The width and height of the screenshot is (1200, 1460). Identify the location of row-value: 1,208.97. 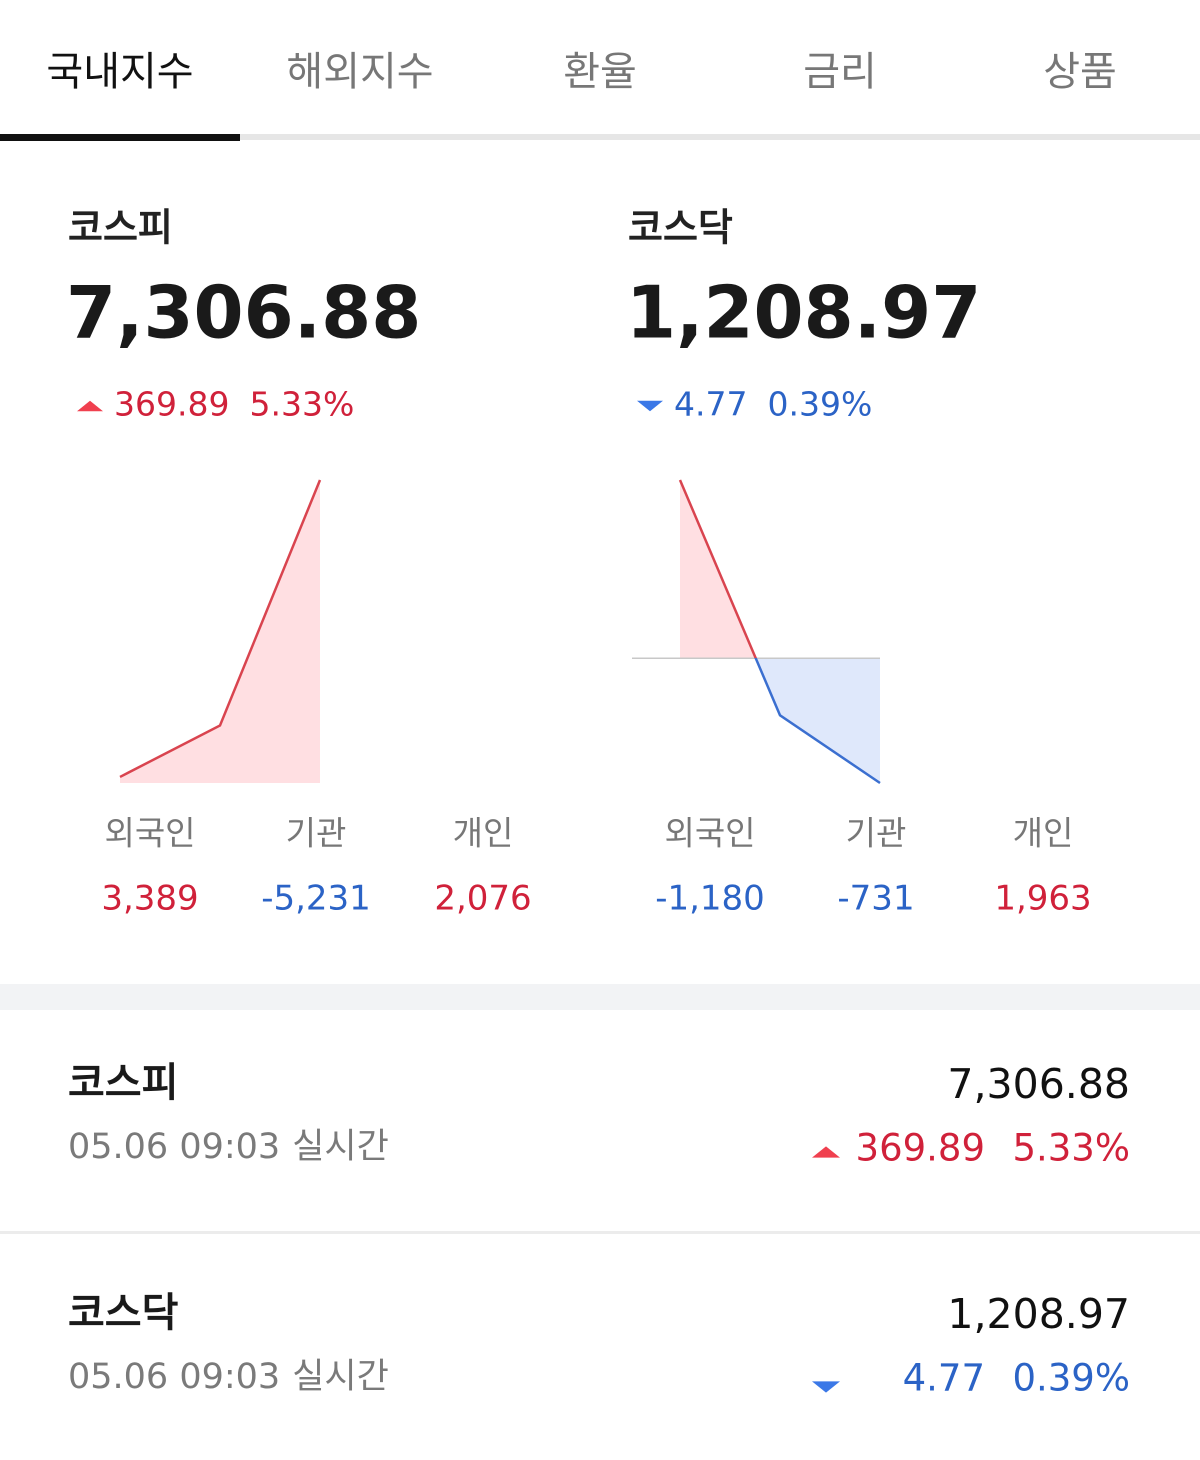
(1038, 1314).